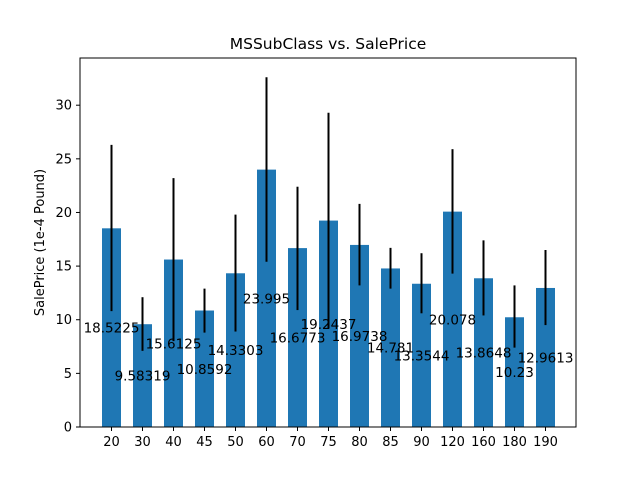  Describe the element at coordinates (329, 325) in the screenshot. I see `data-label: 19.2437` at that location.